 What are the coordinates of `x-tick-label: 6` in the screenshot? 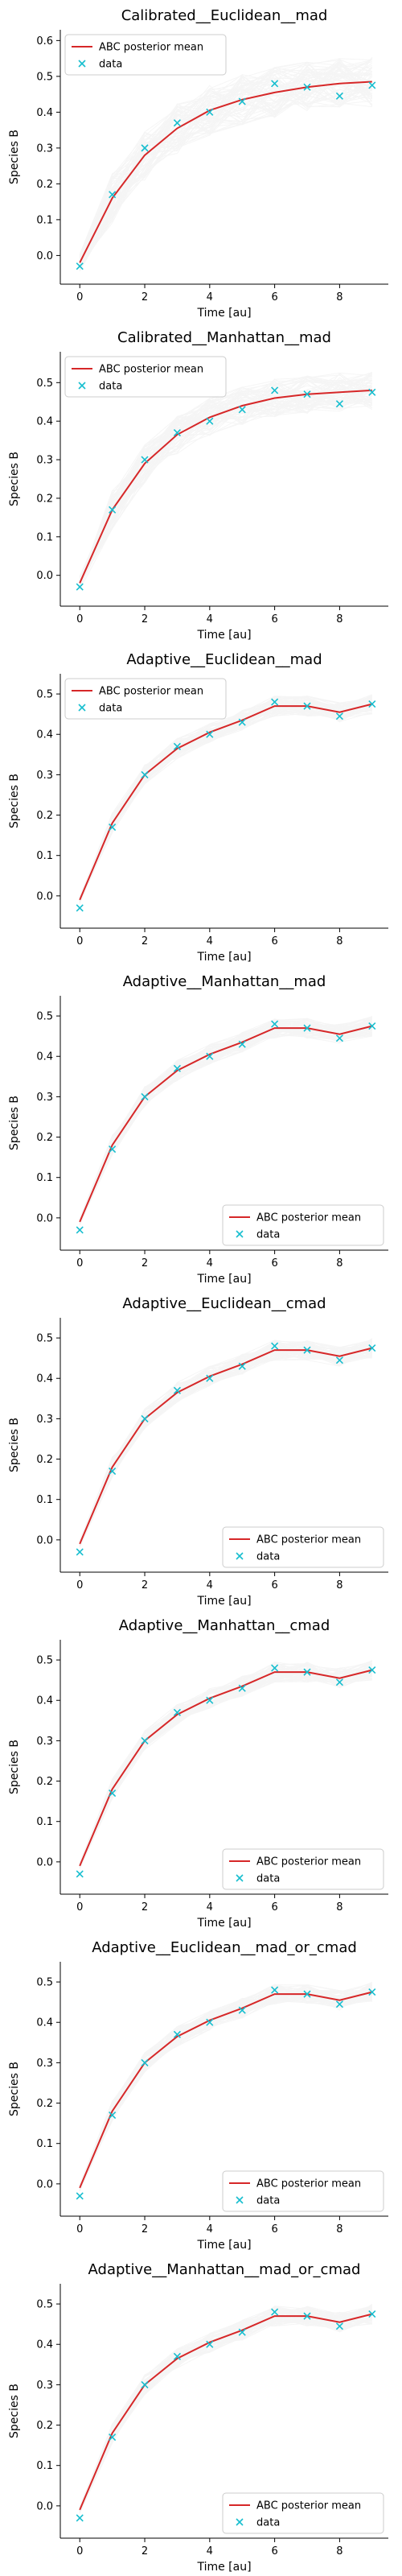 It's located at (274, 297).